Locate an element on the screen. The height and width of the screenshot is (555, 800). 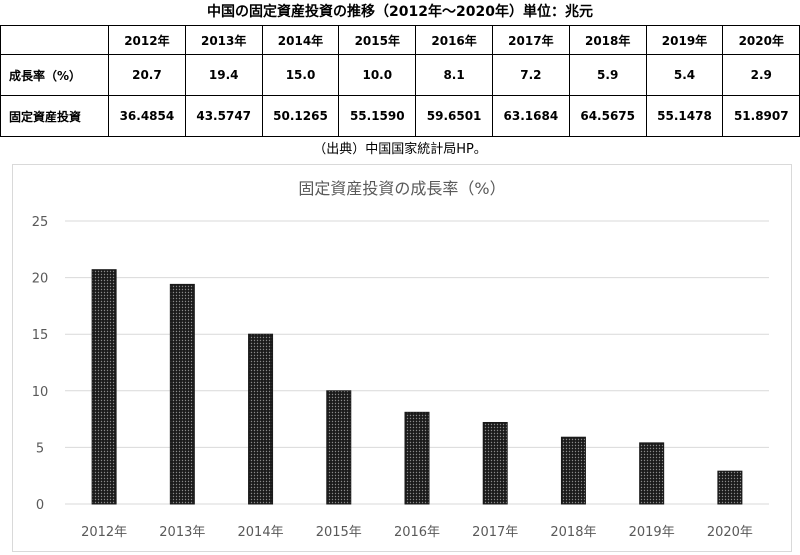
table-corner-cell is located at coordinates (54, 40).